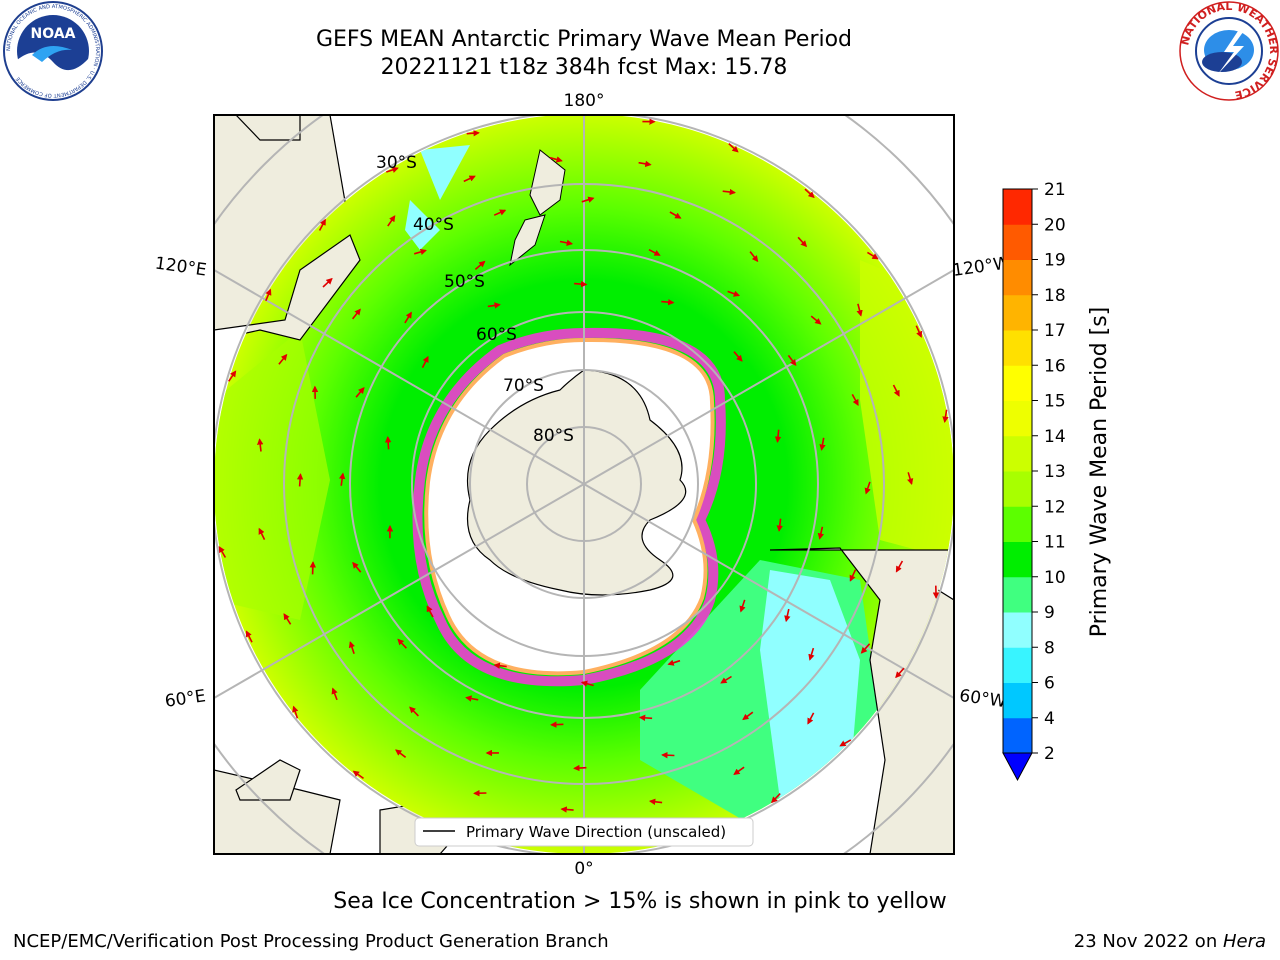  What do you see at coordinates (1055, 331) in the screenshot?
I see `colorbar-tick-label: 17` at bounding box center [1055, 331].